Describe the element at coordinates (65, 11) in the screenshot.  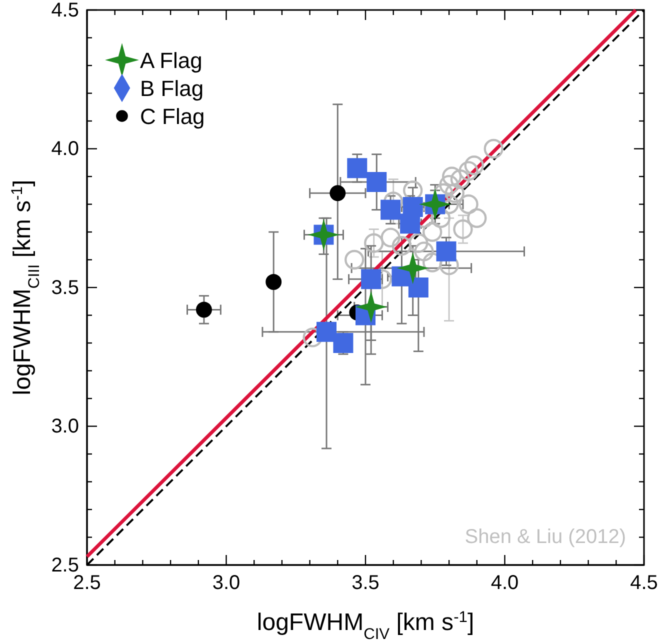
I see `y-tick-label: 4.5` at that location.